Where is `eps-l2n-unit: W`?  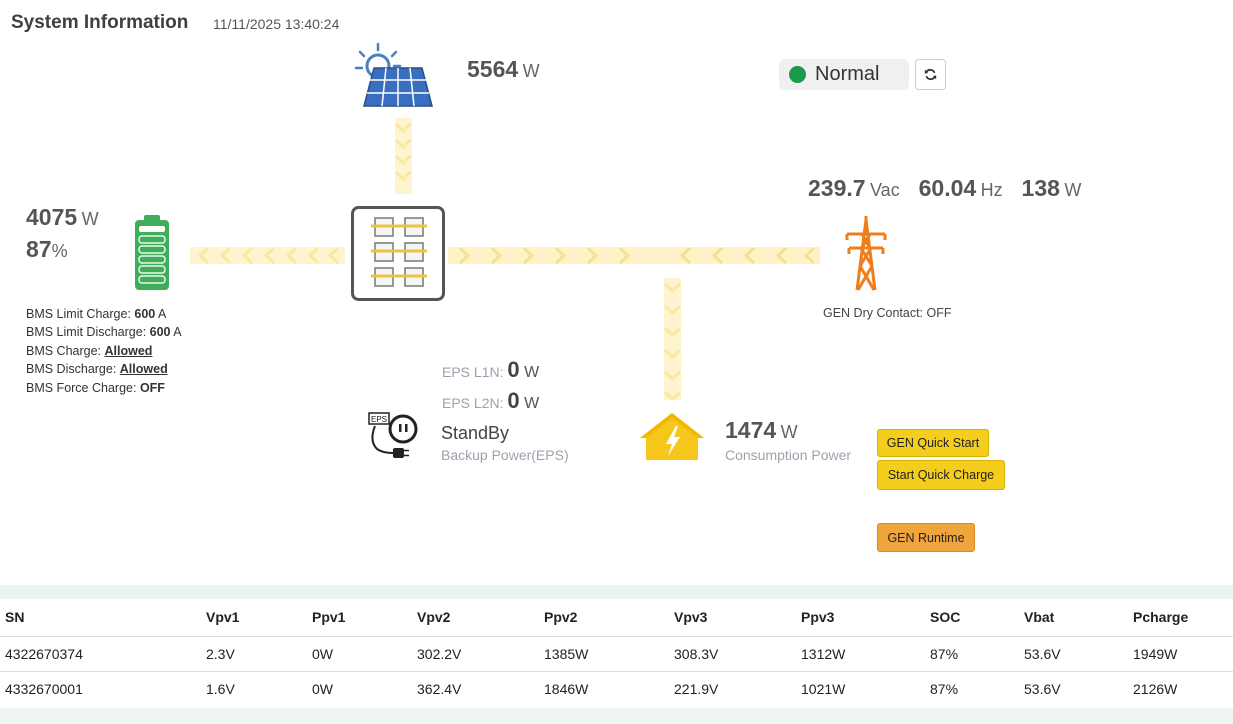
eps-l2n-unit: W is located at coordinates (532, 403).